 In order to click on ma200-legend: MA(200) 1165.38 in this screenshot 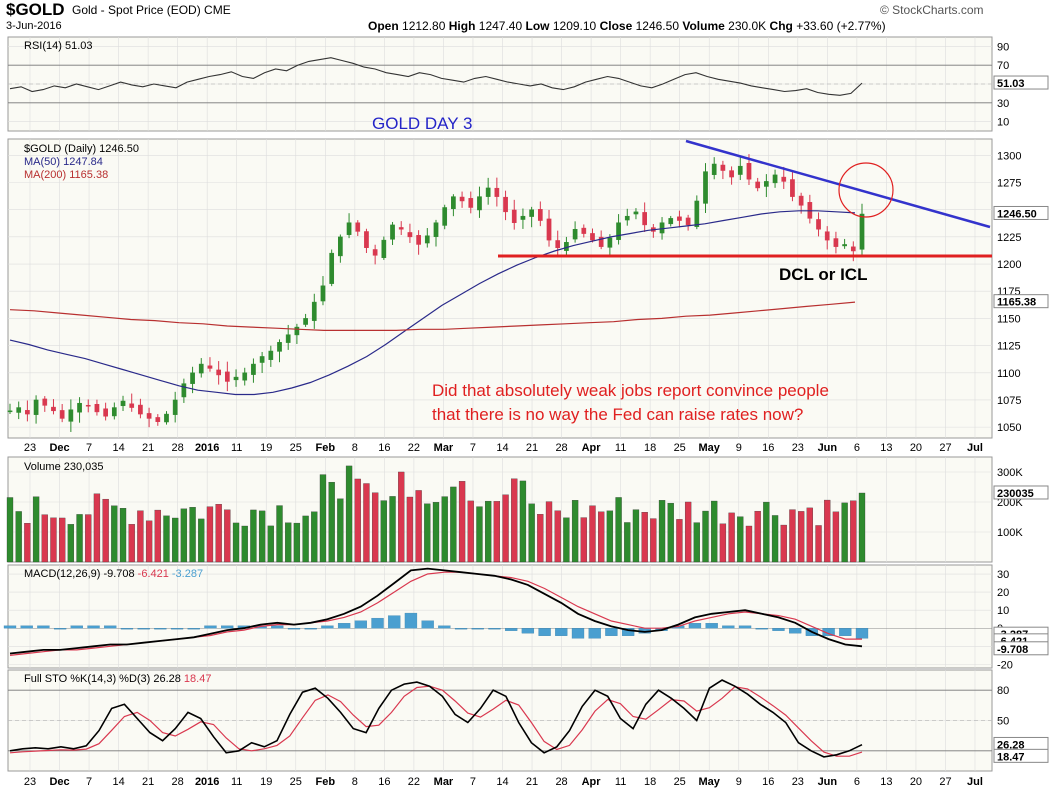, I will do `click(66, 175)`.